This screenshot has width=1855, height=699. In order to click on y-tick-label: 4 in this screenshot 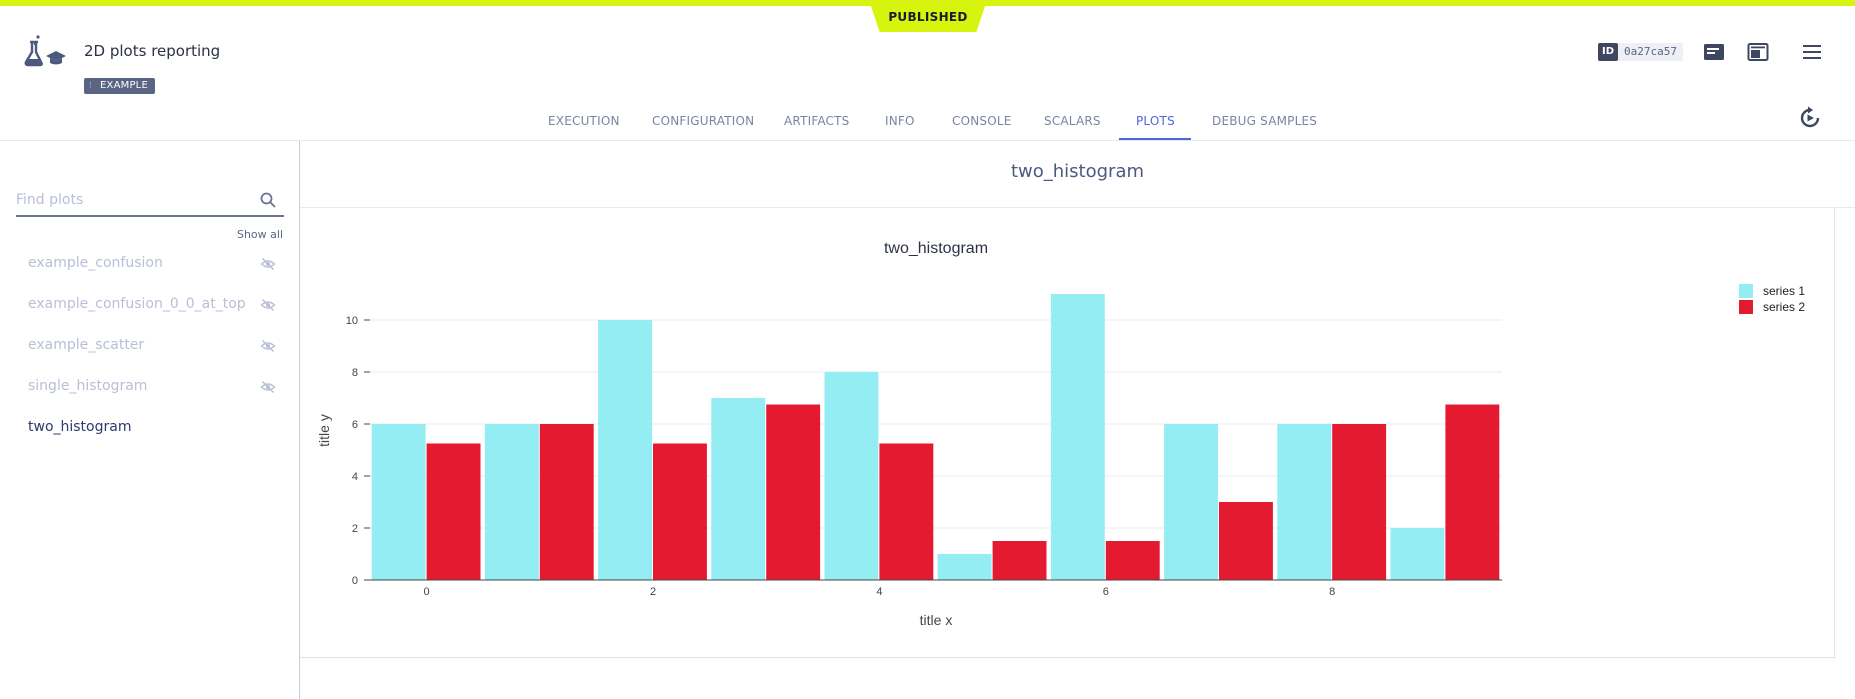, I will do `click(355, 477)`.